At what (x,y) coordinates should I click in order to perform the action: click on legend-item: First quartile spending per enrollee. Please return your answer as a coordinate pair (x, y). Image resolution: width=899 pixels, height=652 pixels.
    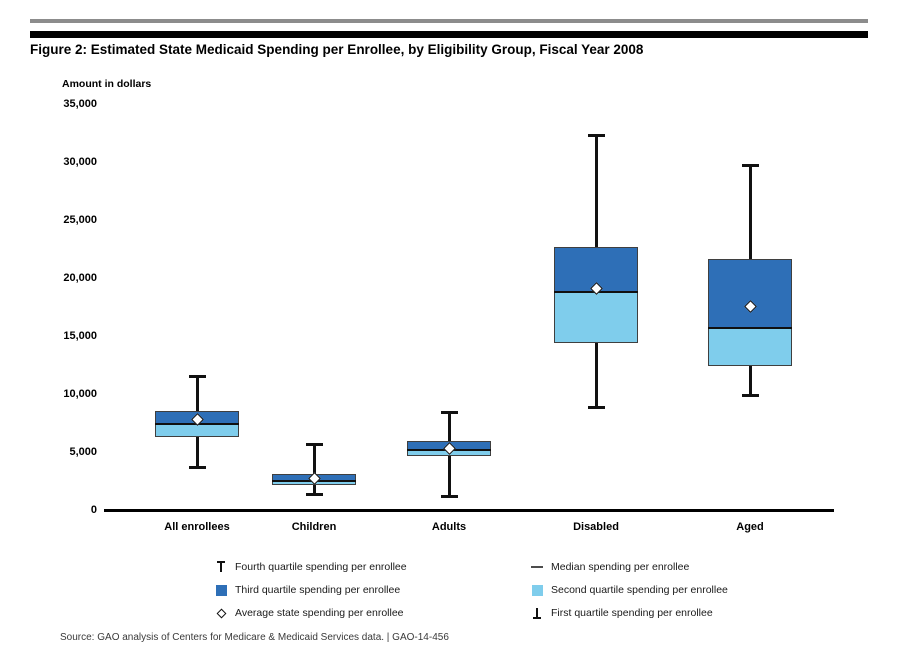
    Looking at the image, I should click on (629, 613).